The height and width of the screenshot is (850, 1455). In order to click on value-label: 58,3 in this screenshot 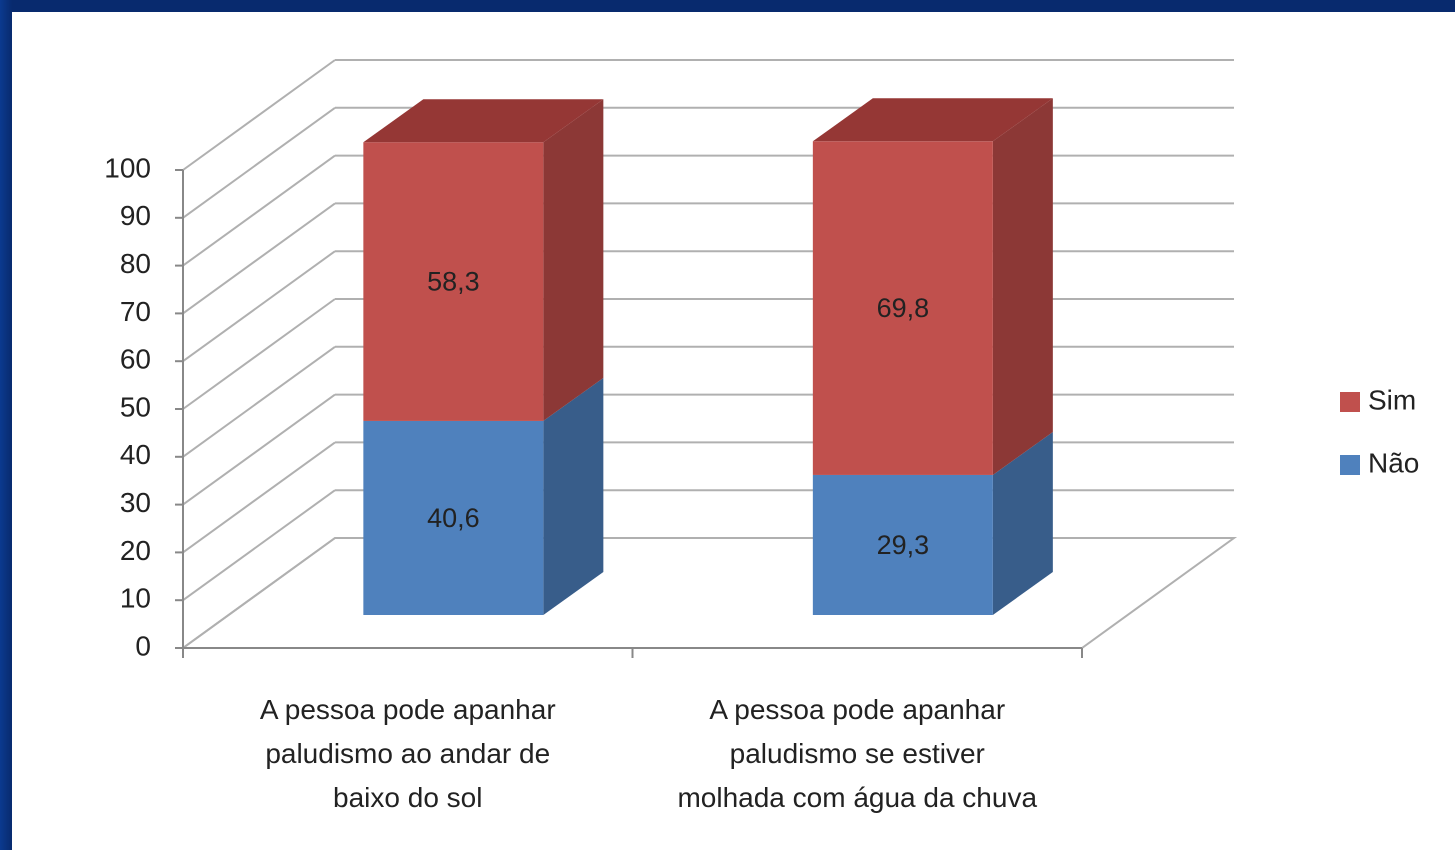, I will do `click(453, 282)`.